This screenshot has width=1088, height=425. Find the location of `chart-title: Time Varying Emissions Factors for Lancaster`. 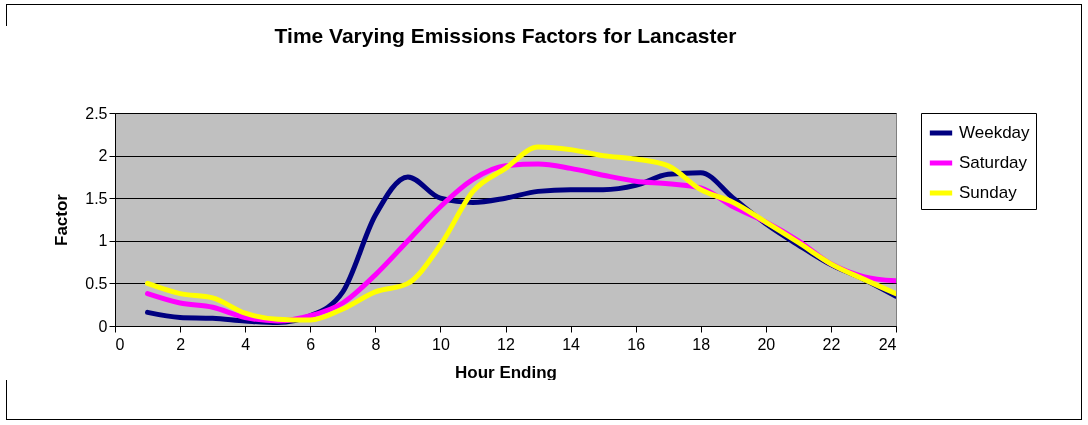

chart-title: Time Varying Emissions Factors for Lancaster is located at coordinates (505, 35).